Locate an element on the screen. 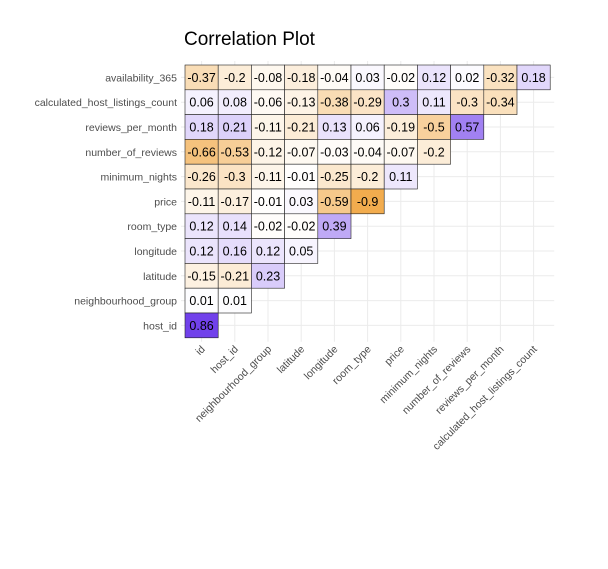  cell-value: 0.14 is located at coordinates (235, 227).